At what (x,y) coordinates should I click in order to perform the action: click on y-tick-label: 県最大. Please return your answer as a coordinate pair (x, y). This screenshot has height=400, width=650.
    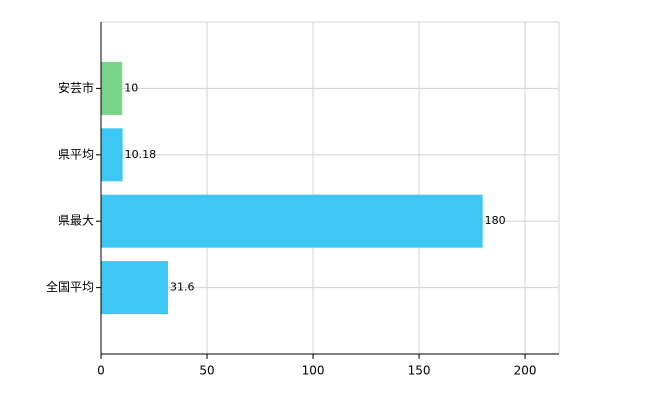
    Looking at the image, I should click on (76, 221).